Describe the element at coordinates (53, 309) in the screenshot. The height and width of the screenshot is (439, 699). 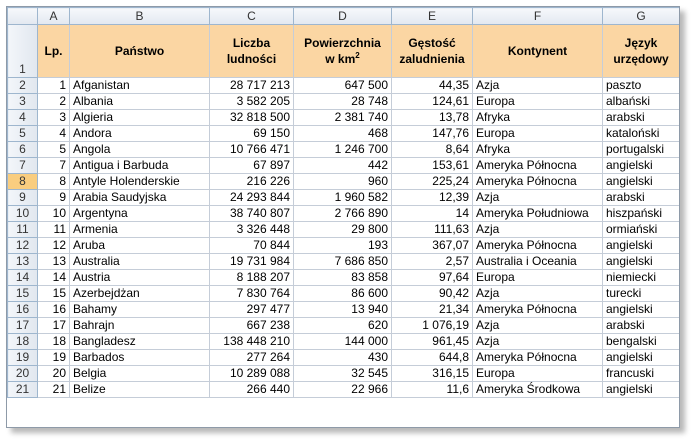
I see `cell-lp: 16` at that location.